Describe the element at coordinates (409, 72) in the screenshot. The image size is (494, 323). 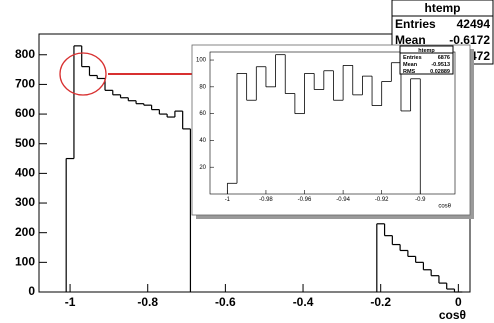
I see `stats-label: RMS` at that location.